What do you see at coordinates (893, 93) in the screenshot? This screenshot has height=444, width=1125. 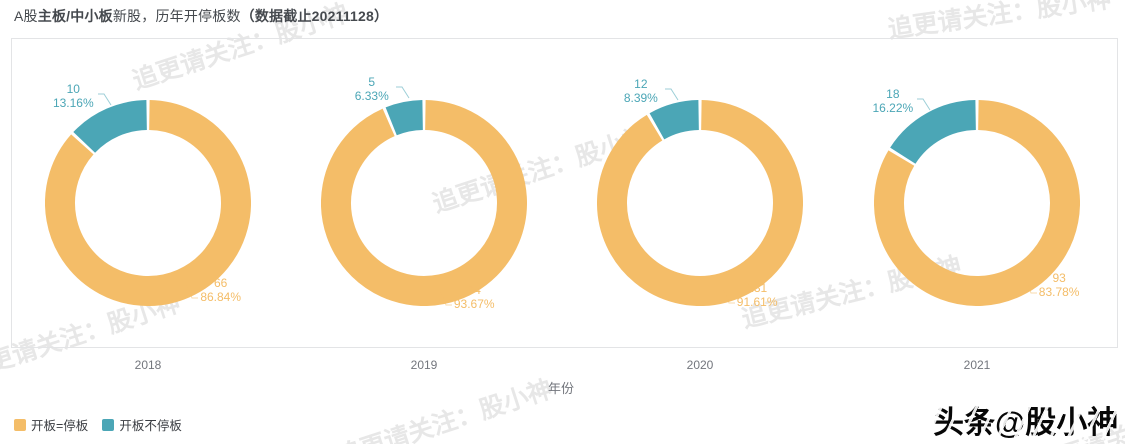 I see `slice-value: 18` at bounding box center [893, 93].